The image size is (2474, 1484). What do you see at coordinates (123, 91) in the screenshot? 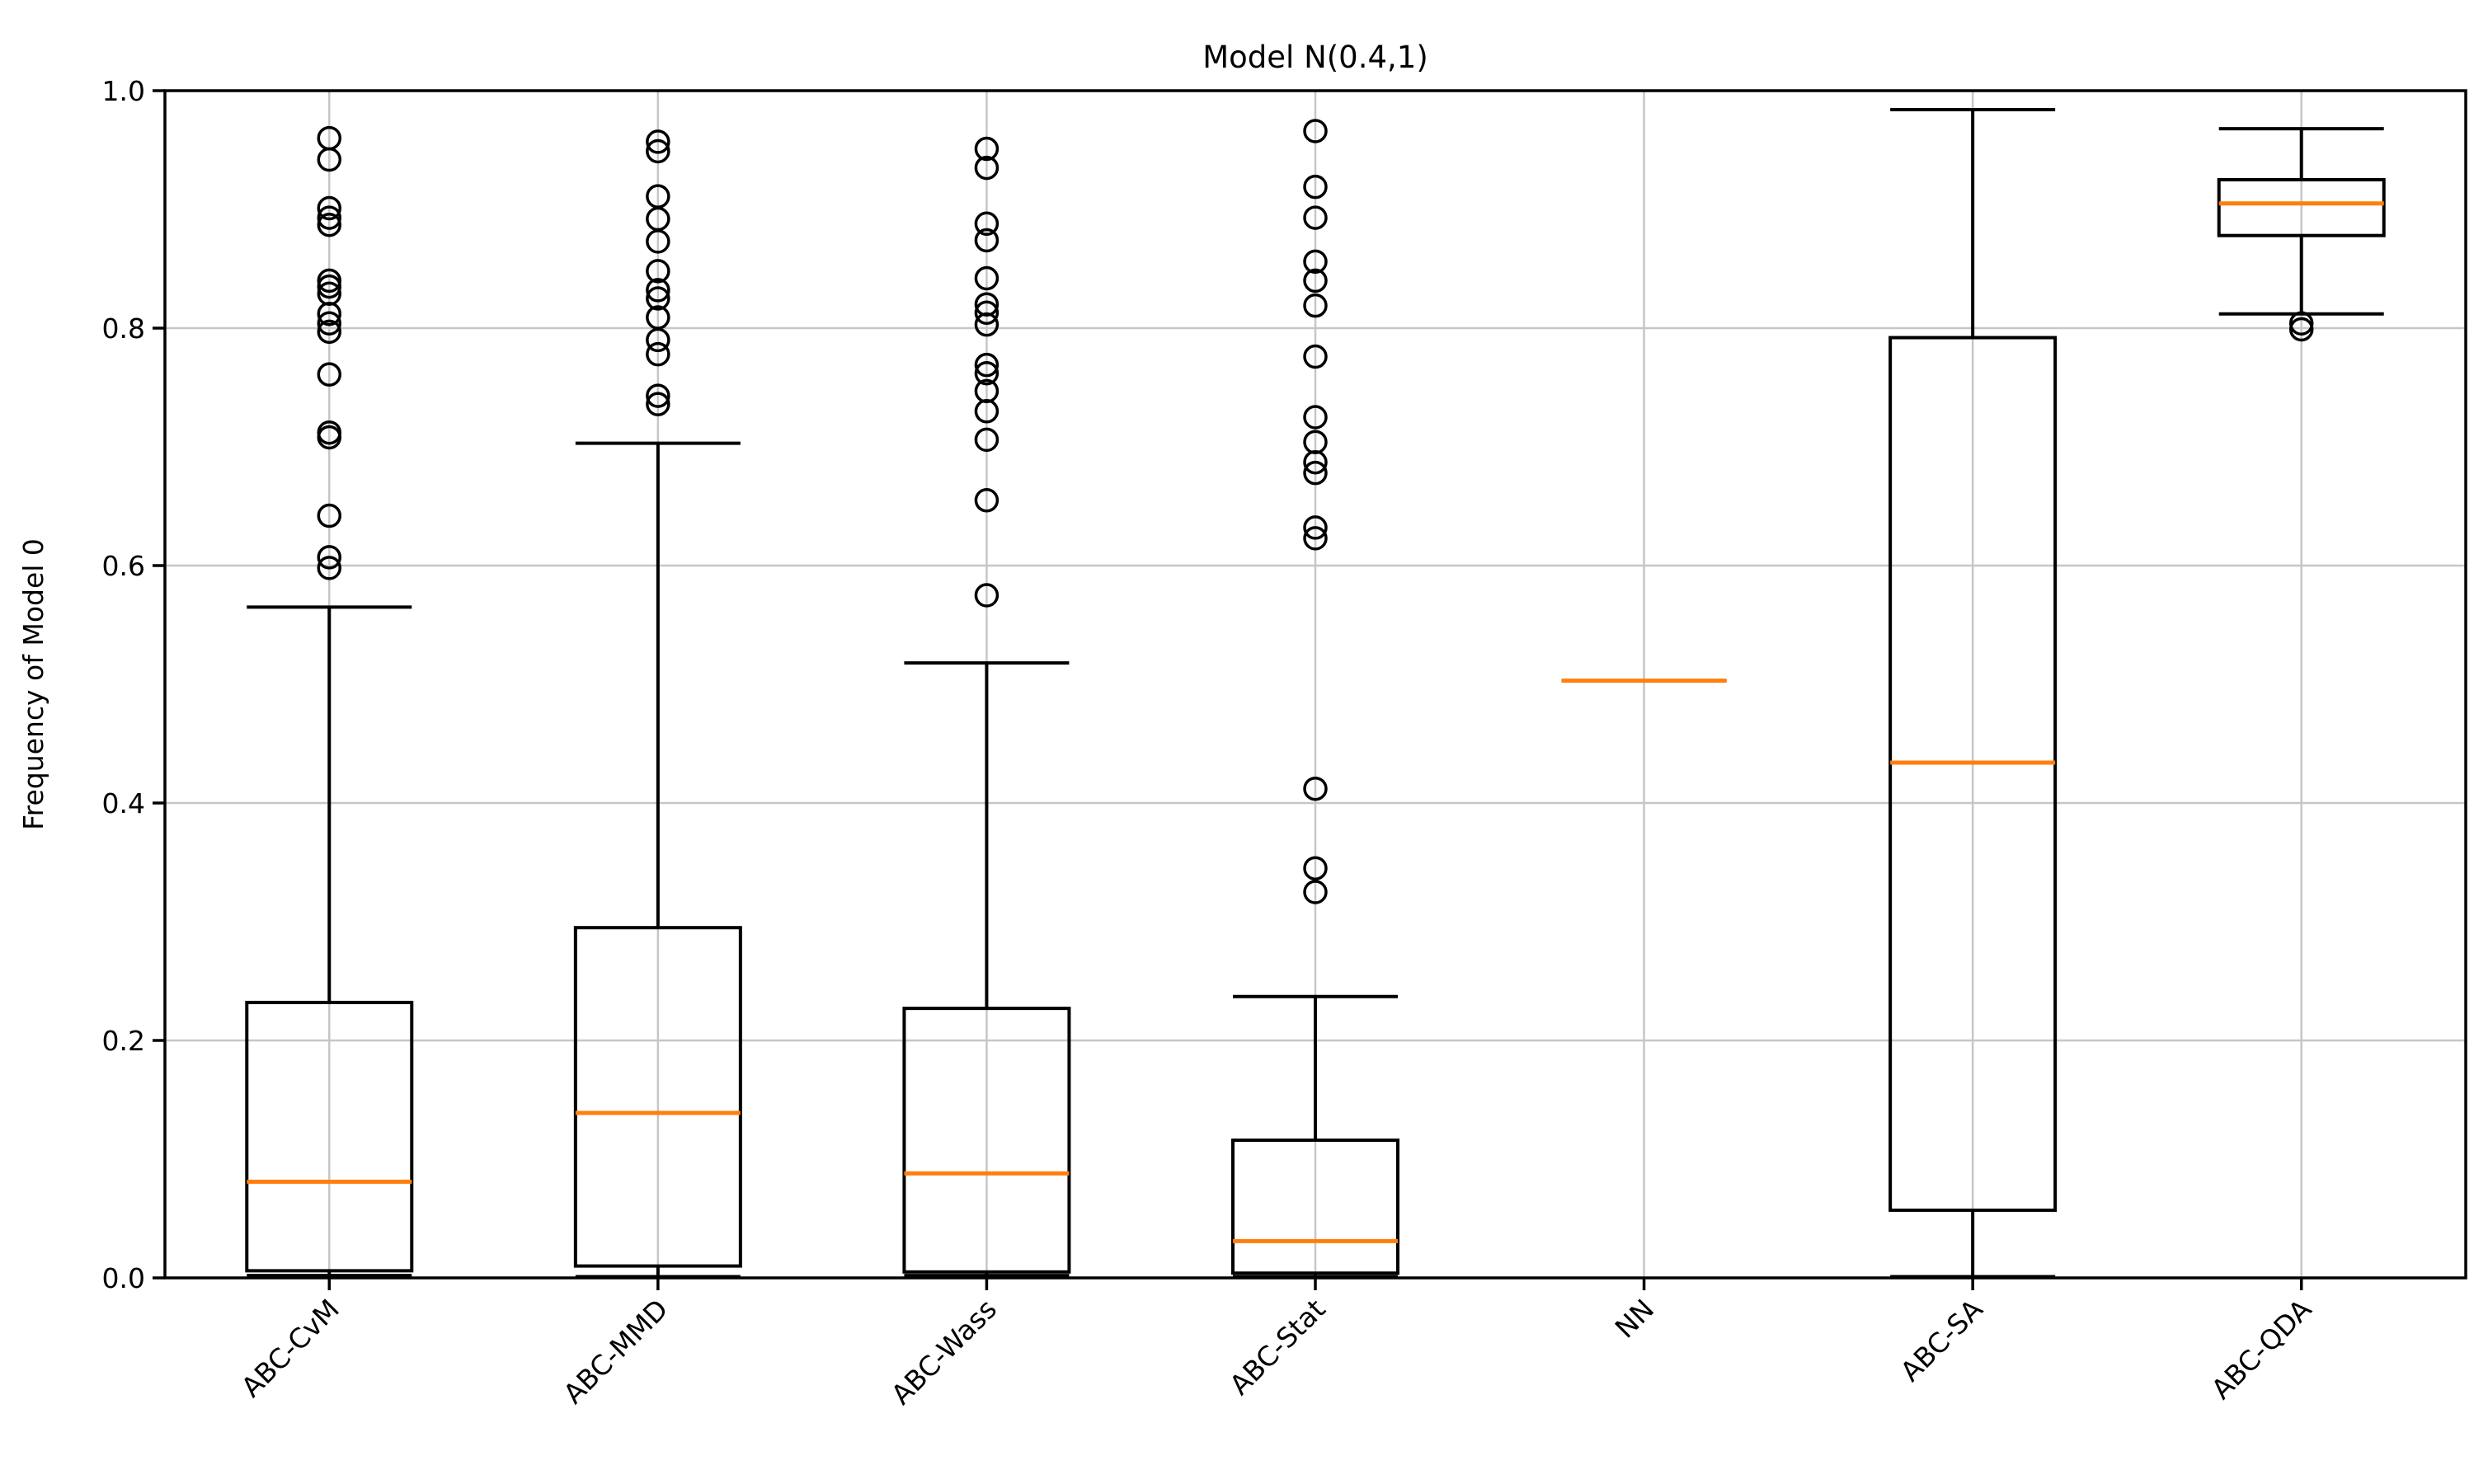
I see `y-tick-label: 1.0` at bounding box center [123, 91].